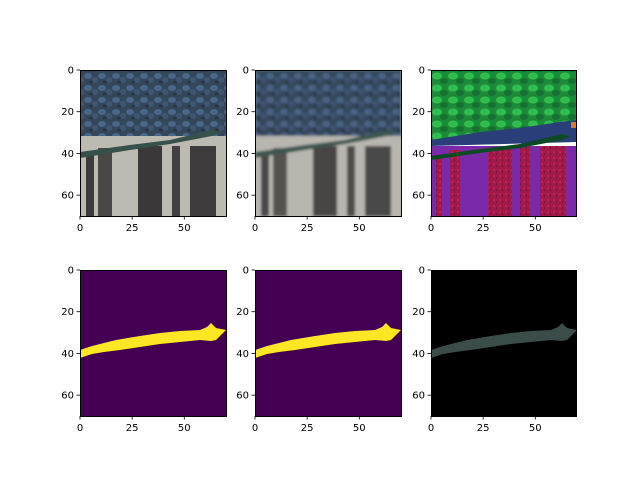 The width and height of the screenshot is (640, 480). I want to click on panel-masked-overlay, so click(504, 343).